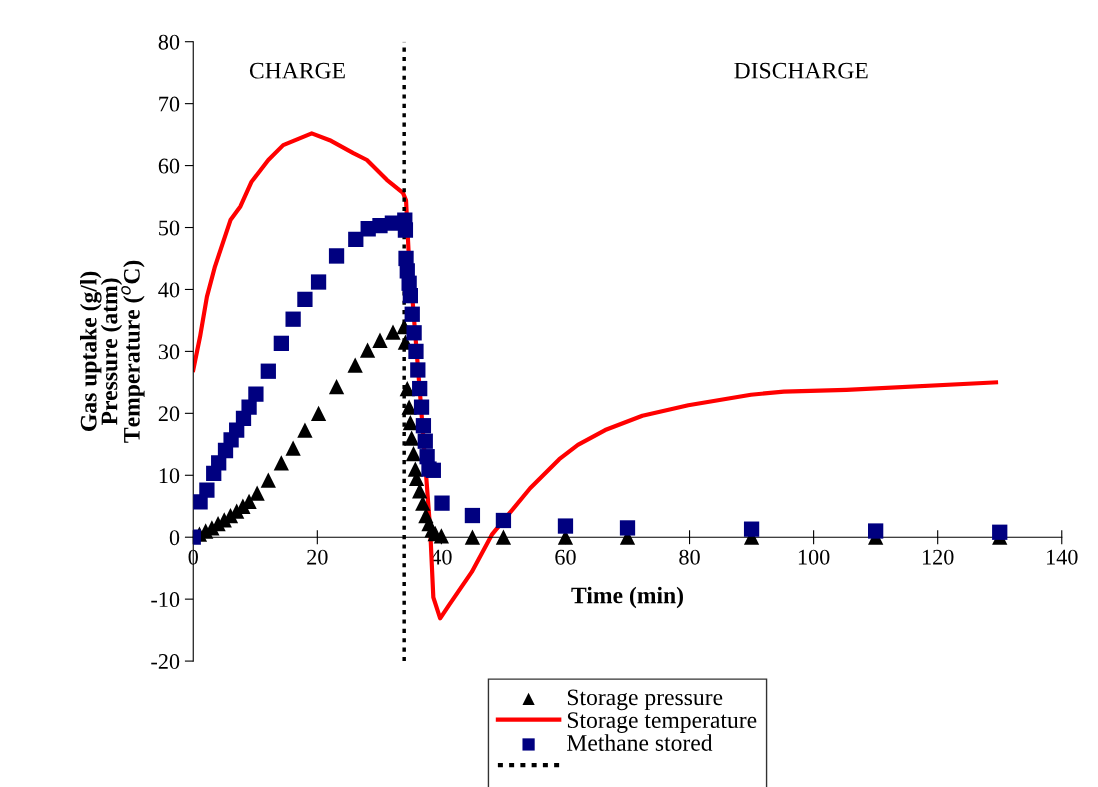  What do you see at coordinates (627, 597) in the screenshot?
I see `x-axis-title: Time (min)` at bounding box center [627, 597].